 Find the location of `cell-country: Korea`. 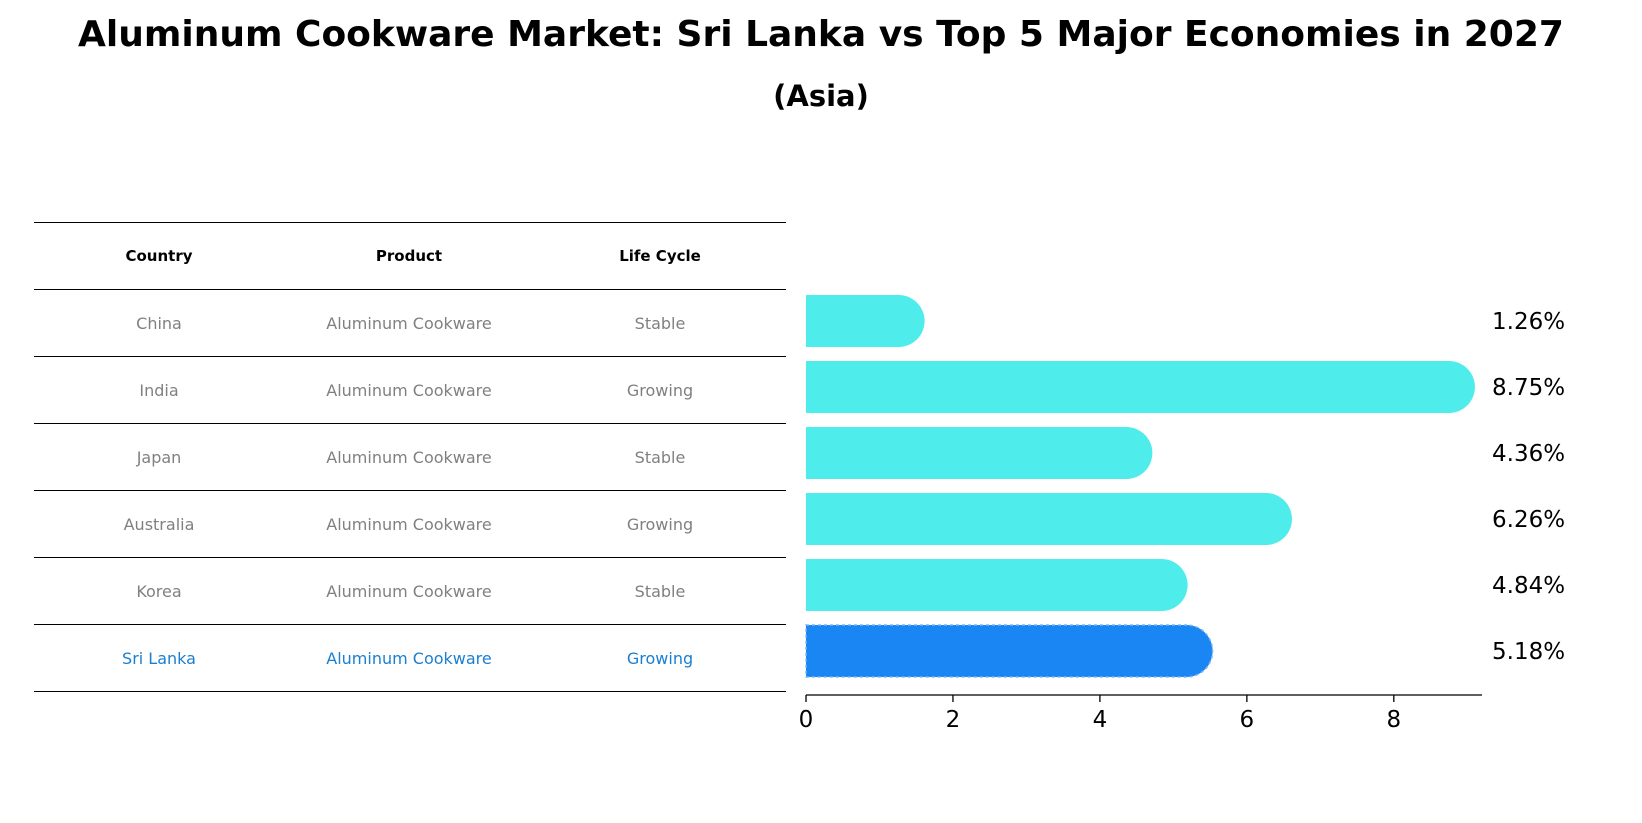

cell-country: Korea is located at coordinates (159, 591).